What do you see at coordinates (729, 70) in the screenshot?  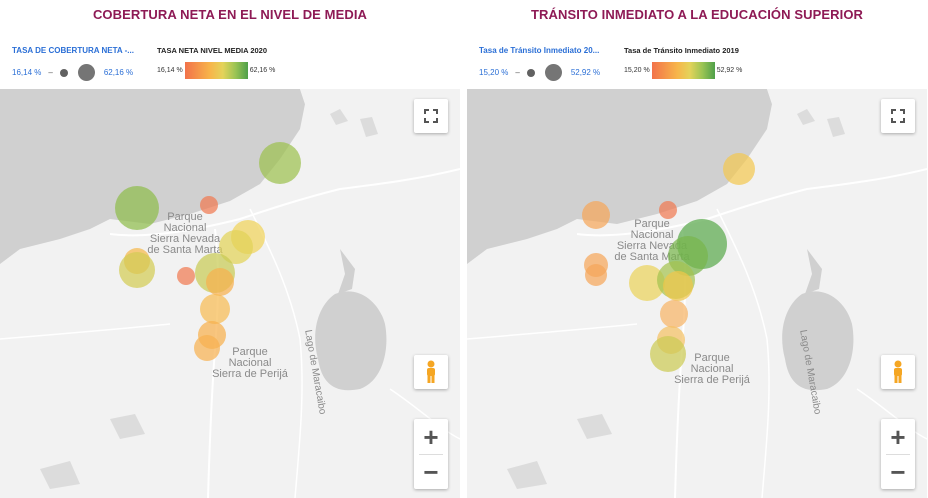 I see `color-legend-max: 52,92 %` at bounding box center [729, 70].